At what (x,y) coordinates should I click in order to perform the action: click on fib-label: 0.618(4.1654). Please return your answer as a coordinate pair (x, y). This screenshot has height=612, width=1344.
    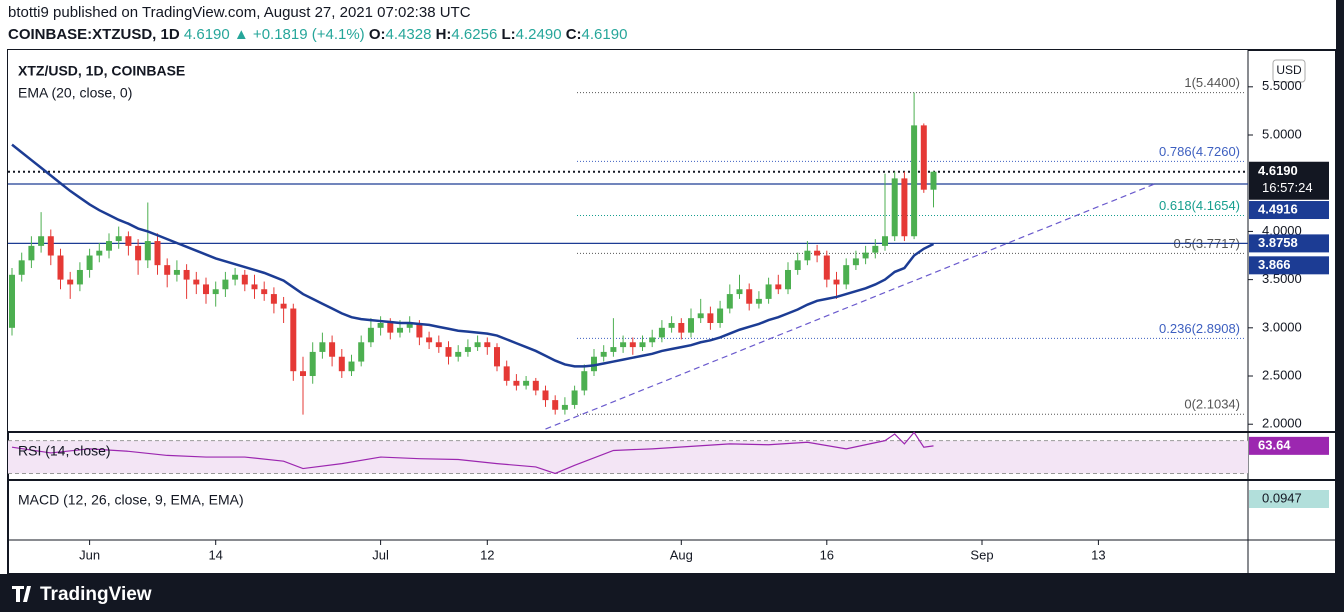
    Looking at the image, I should click on (1199, 205).